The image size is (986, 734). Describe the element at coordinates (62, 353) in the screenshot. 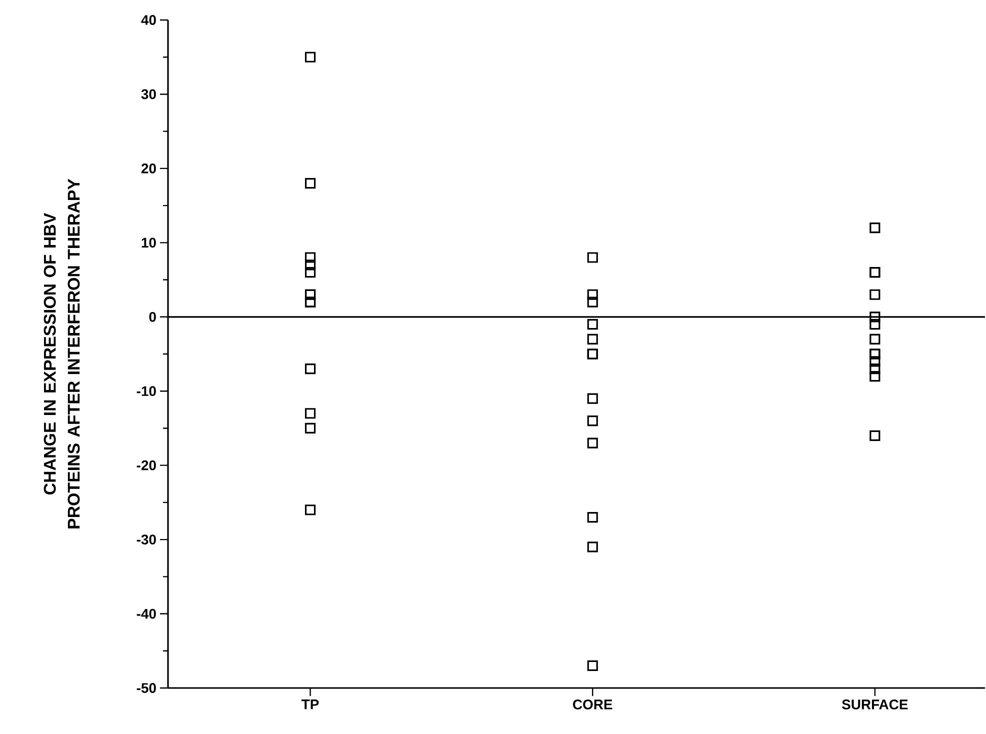

I see `y-axis-title: CHANGE IN EXPRESSION OF HBV PROTEINS AFTER INTERFERON THERAPY` at that location.